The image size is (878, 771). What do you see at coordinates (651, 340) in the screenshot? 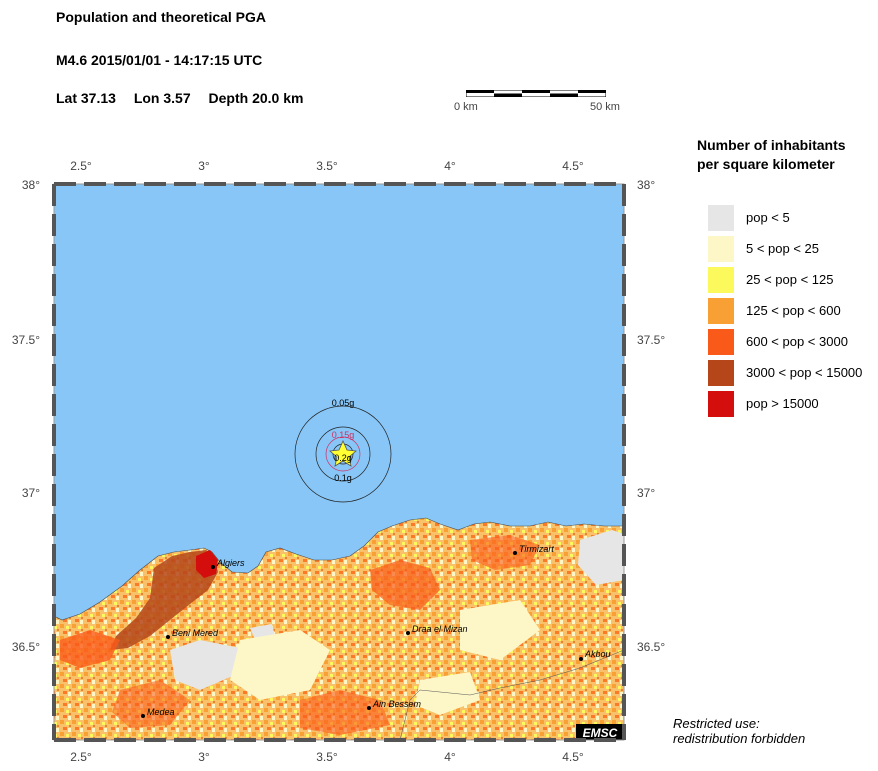
I see `lat-tick-right: 37.5°` at bounding box center [651, 340].